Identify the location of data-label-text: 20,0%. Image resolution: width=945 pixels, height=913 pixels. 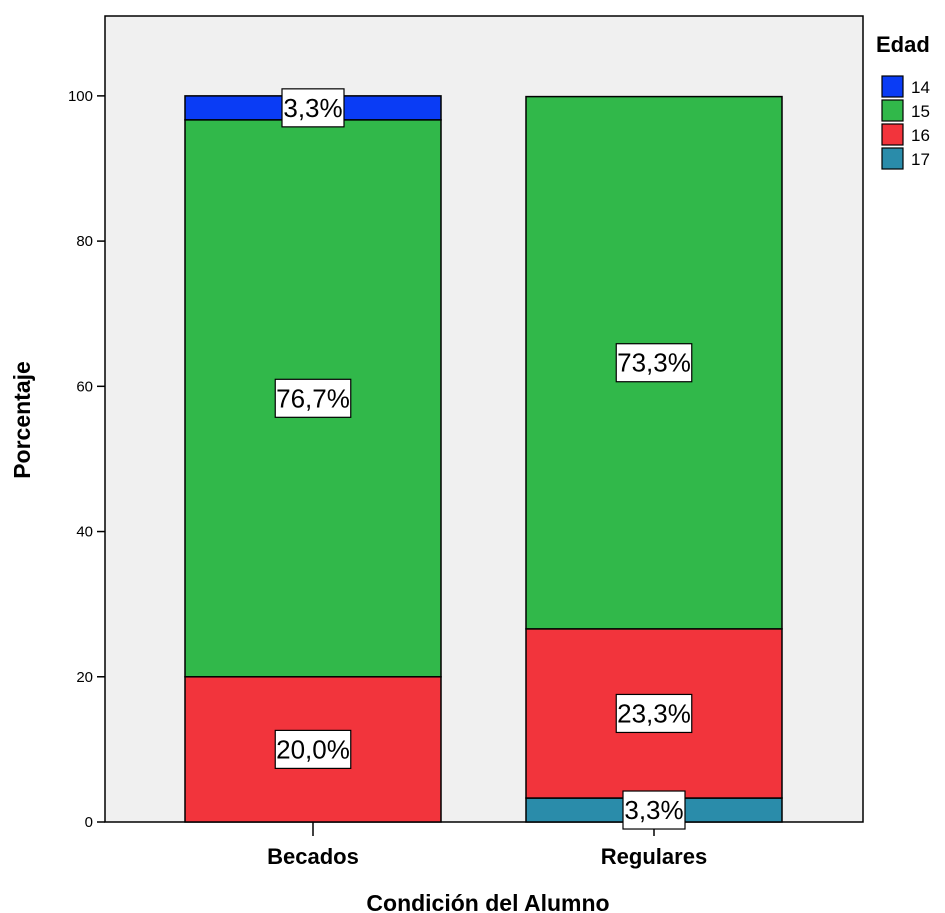
(313, 749).